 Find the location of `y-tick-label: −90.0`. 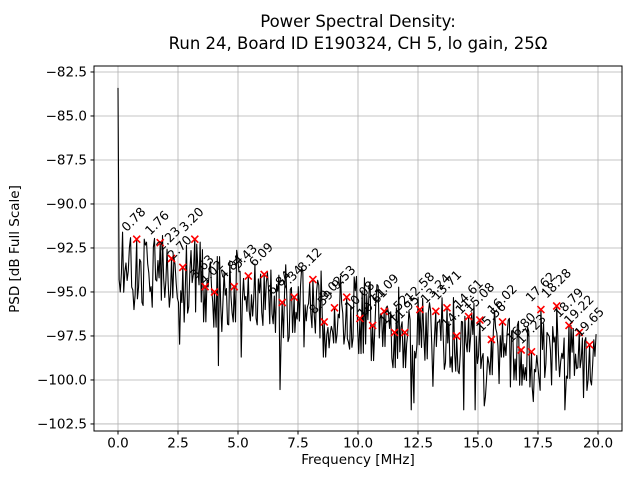

y-tick-label: −90.0 is located at coordinates (66, 204).